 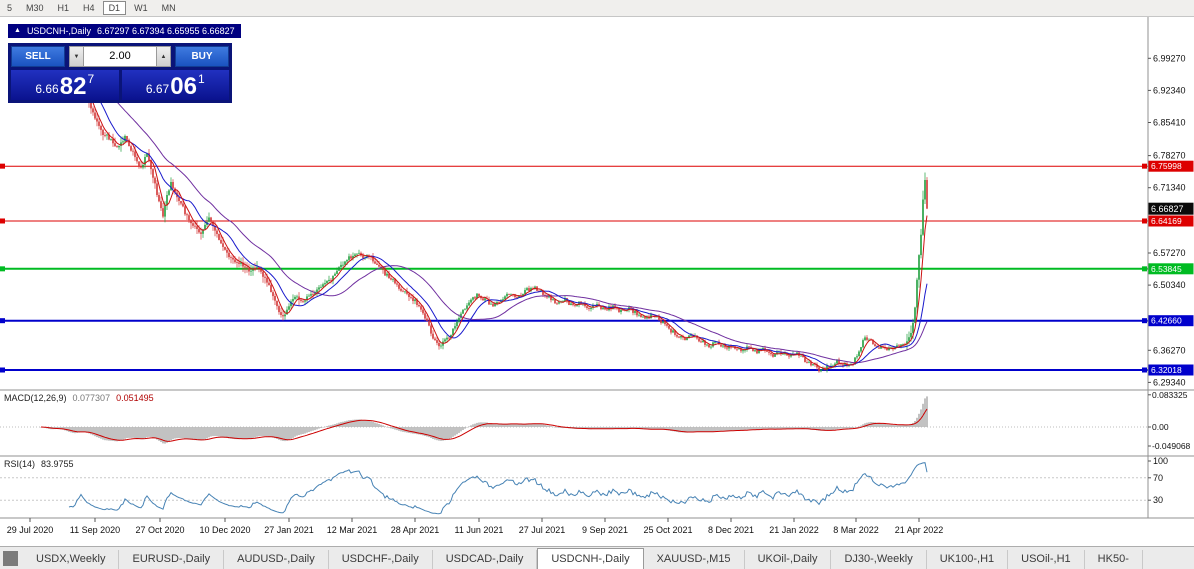 I want to click on volume-stepper: ▼ 2.00 ▲, so click(x=120, y=56).